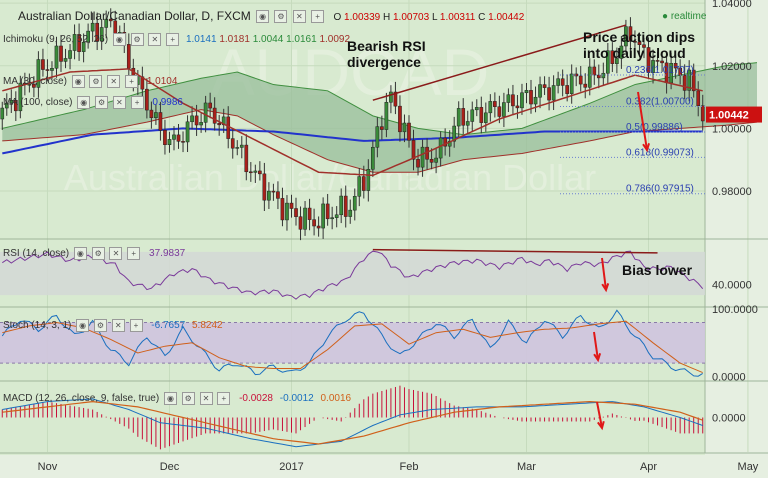 Image resolution: width=768 pixels, height=478 pixels. Describe the element at coordinates (597, 358) in the screenshot. I see `stoch-down-arrow-head` at that location.